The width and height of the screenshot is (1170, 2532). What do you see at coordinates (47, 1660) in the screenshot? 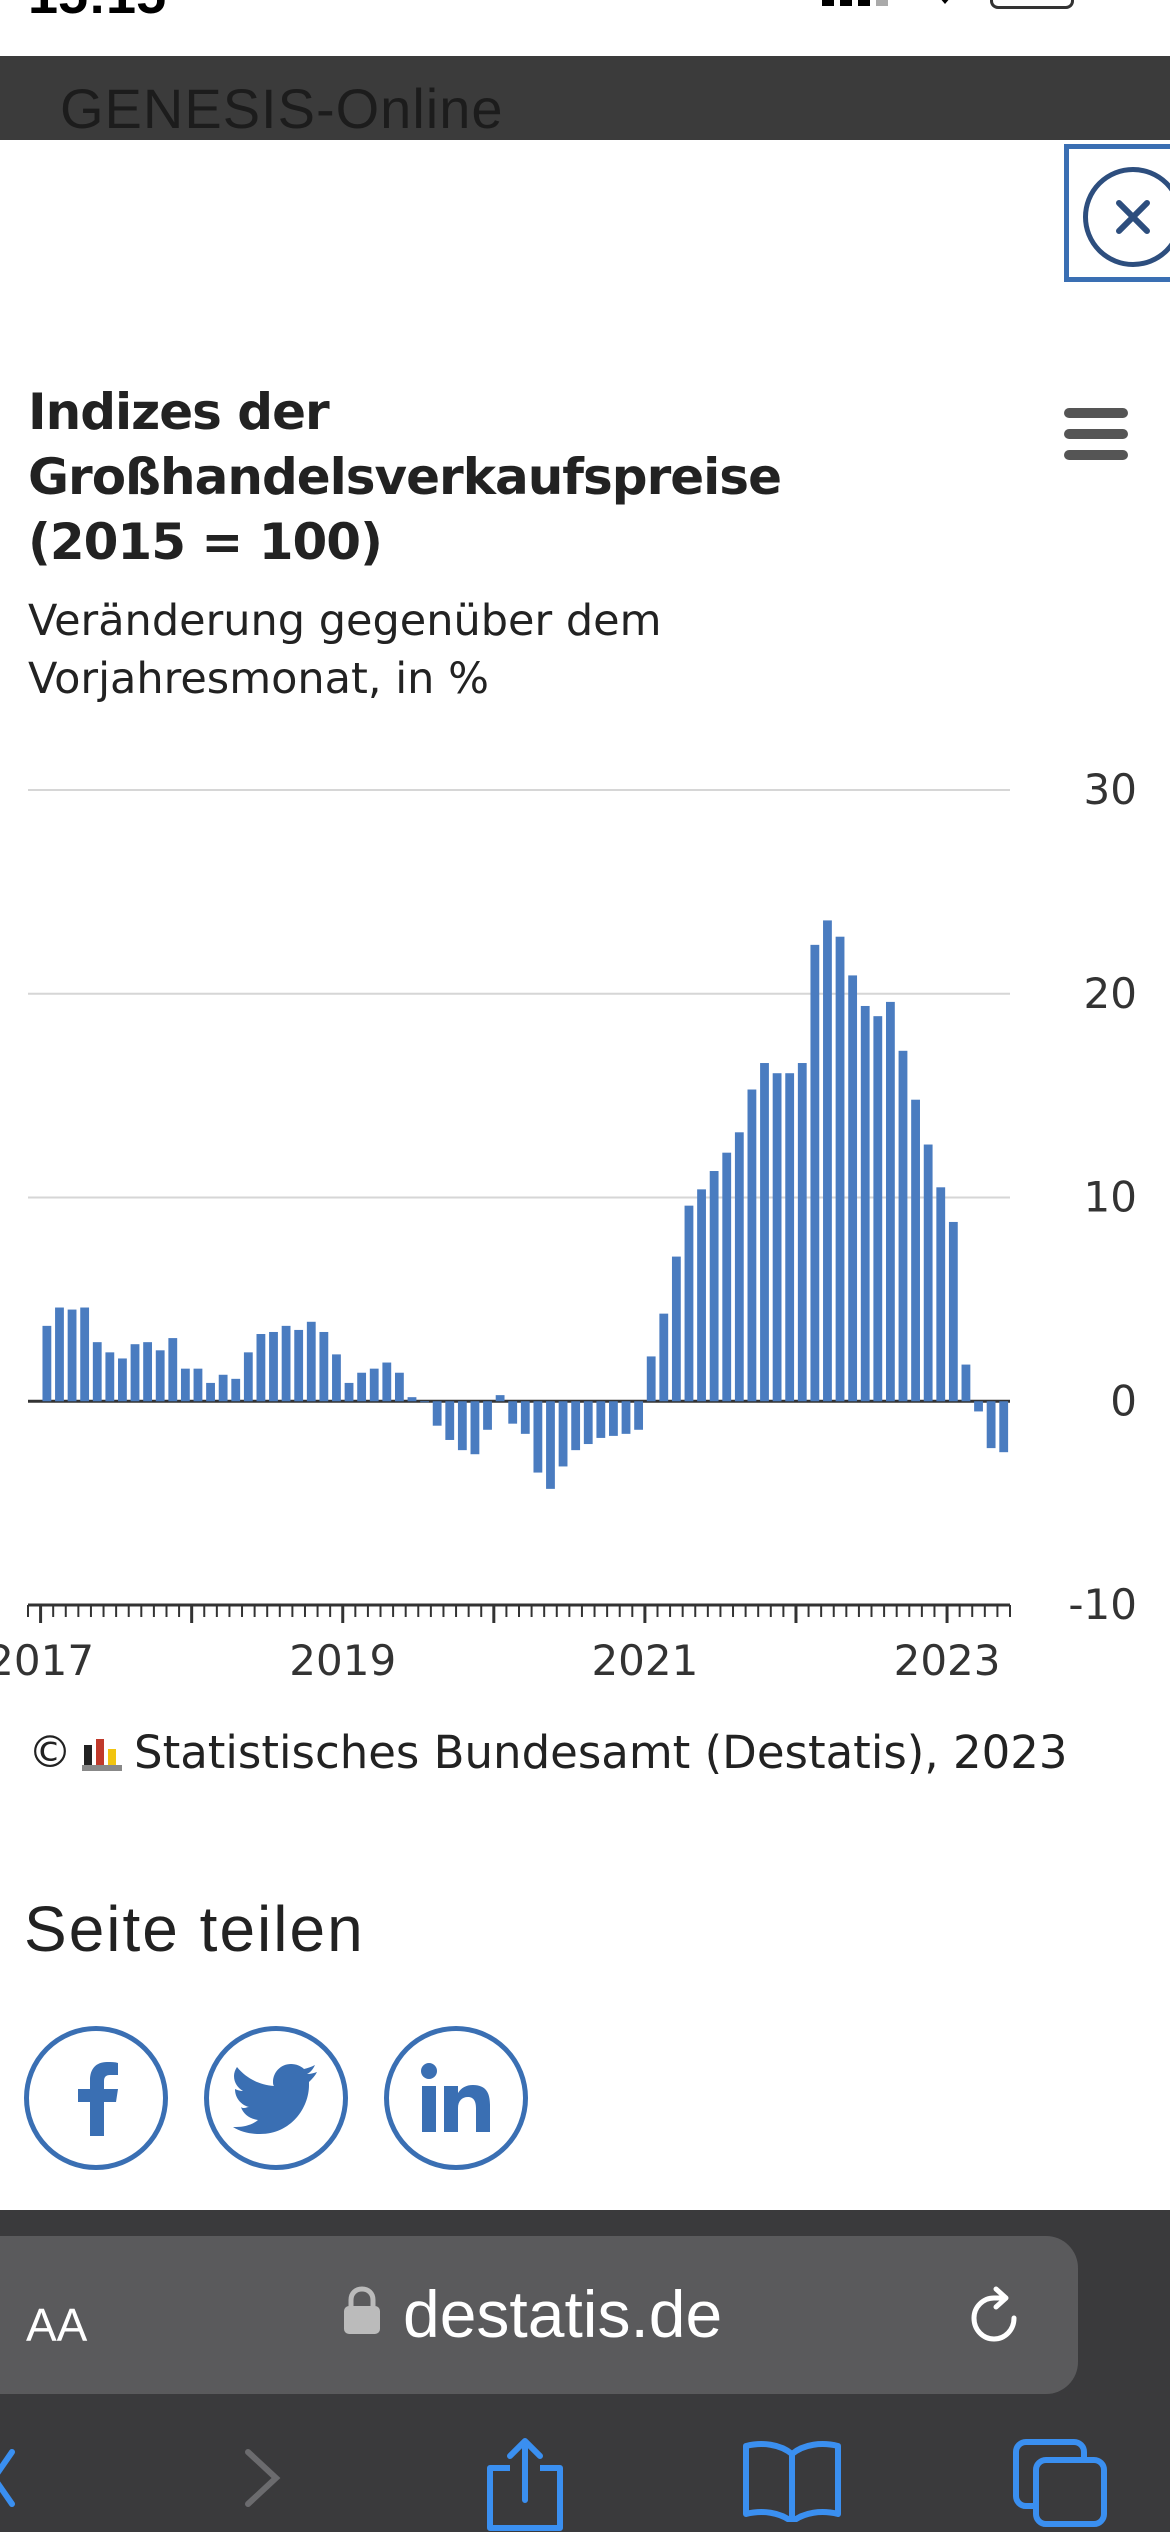
I see `x-tick-label: 2017` at bounding box center [47, 1660].